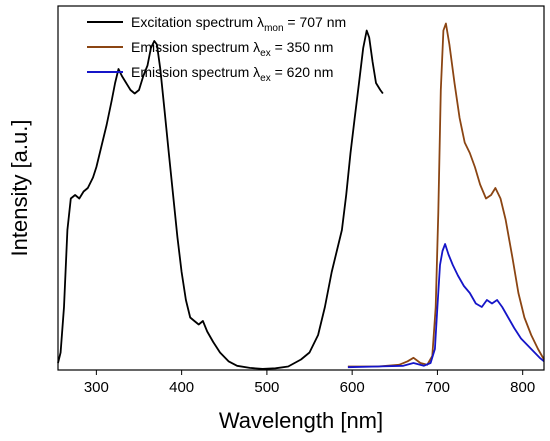 The width and height of the screenshot is (550, 441). What do you see at coordinates (19, 188) in the screenshot?
I see `y-axis-title: Intensity [a.u.]` at bounding box center [19, 188].